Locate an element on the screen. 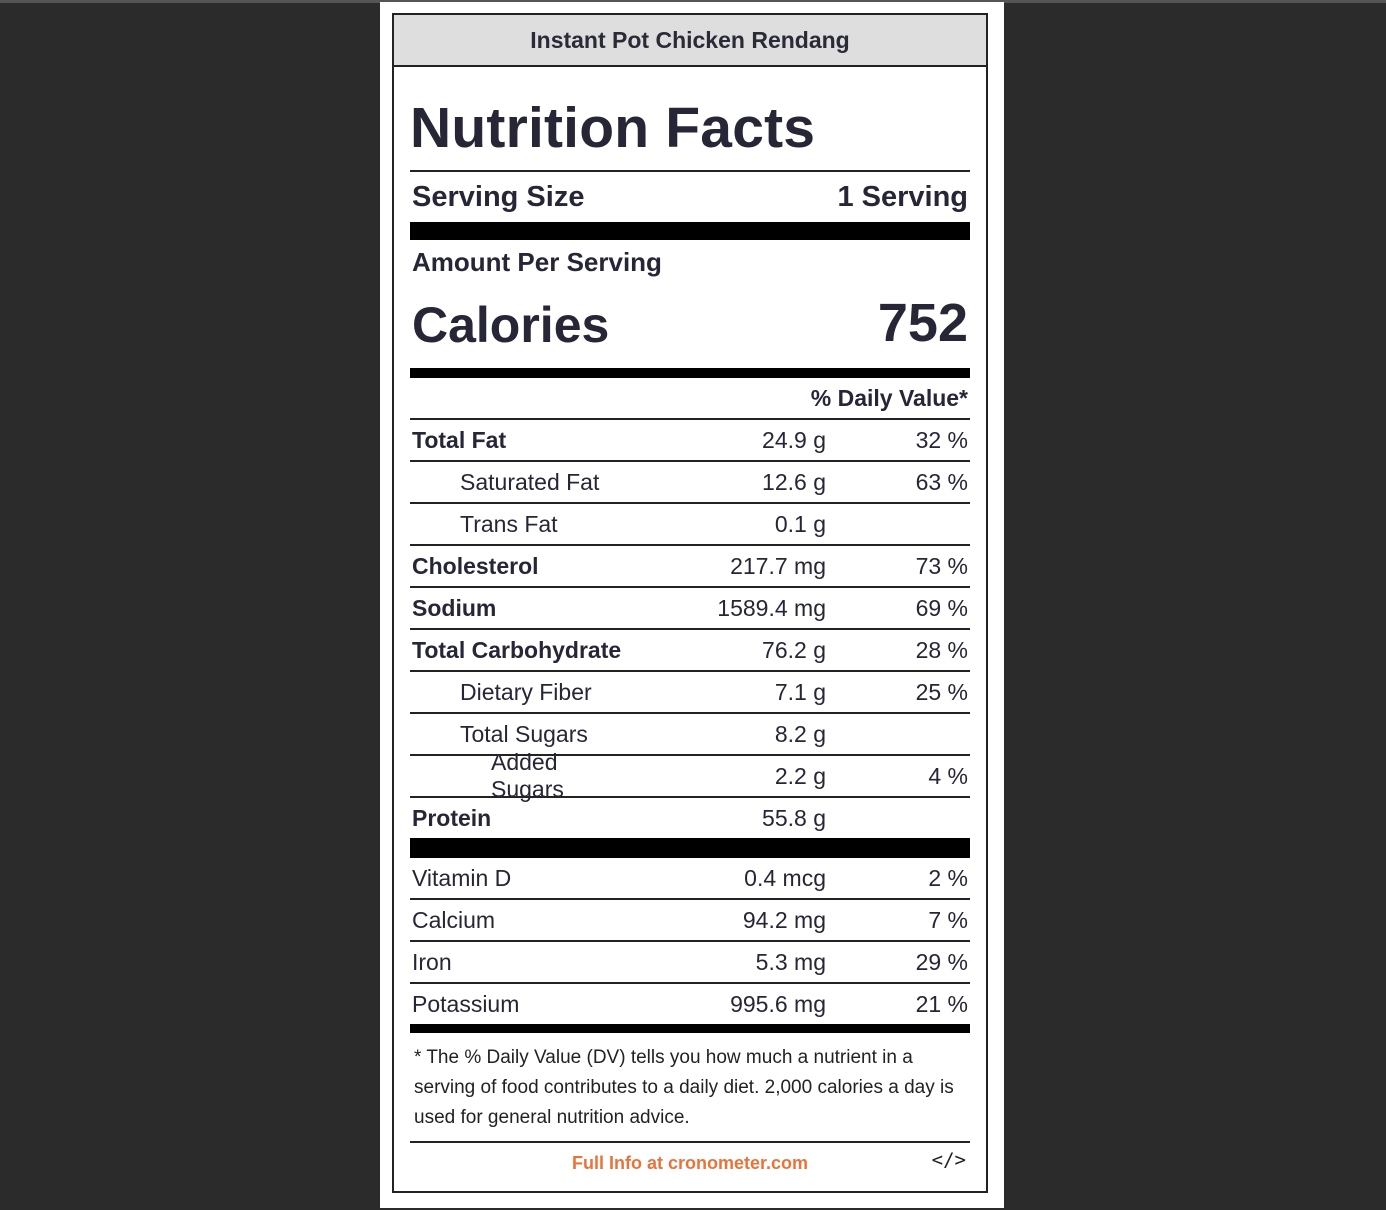 The width and height of the screenshot is (1386, 1210). nutrient-percent: 69 % is located at coordinates (941, 607).